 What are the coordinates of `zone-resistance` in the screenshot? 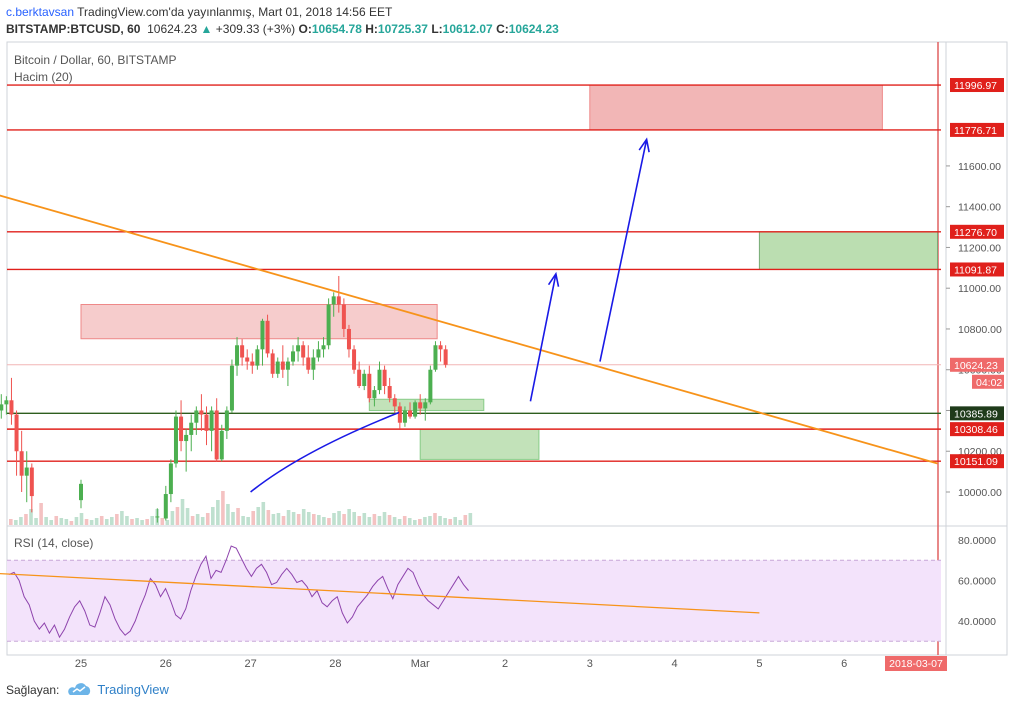 It's located at (259, 322).